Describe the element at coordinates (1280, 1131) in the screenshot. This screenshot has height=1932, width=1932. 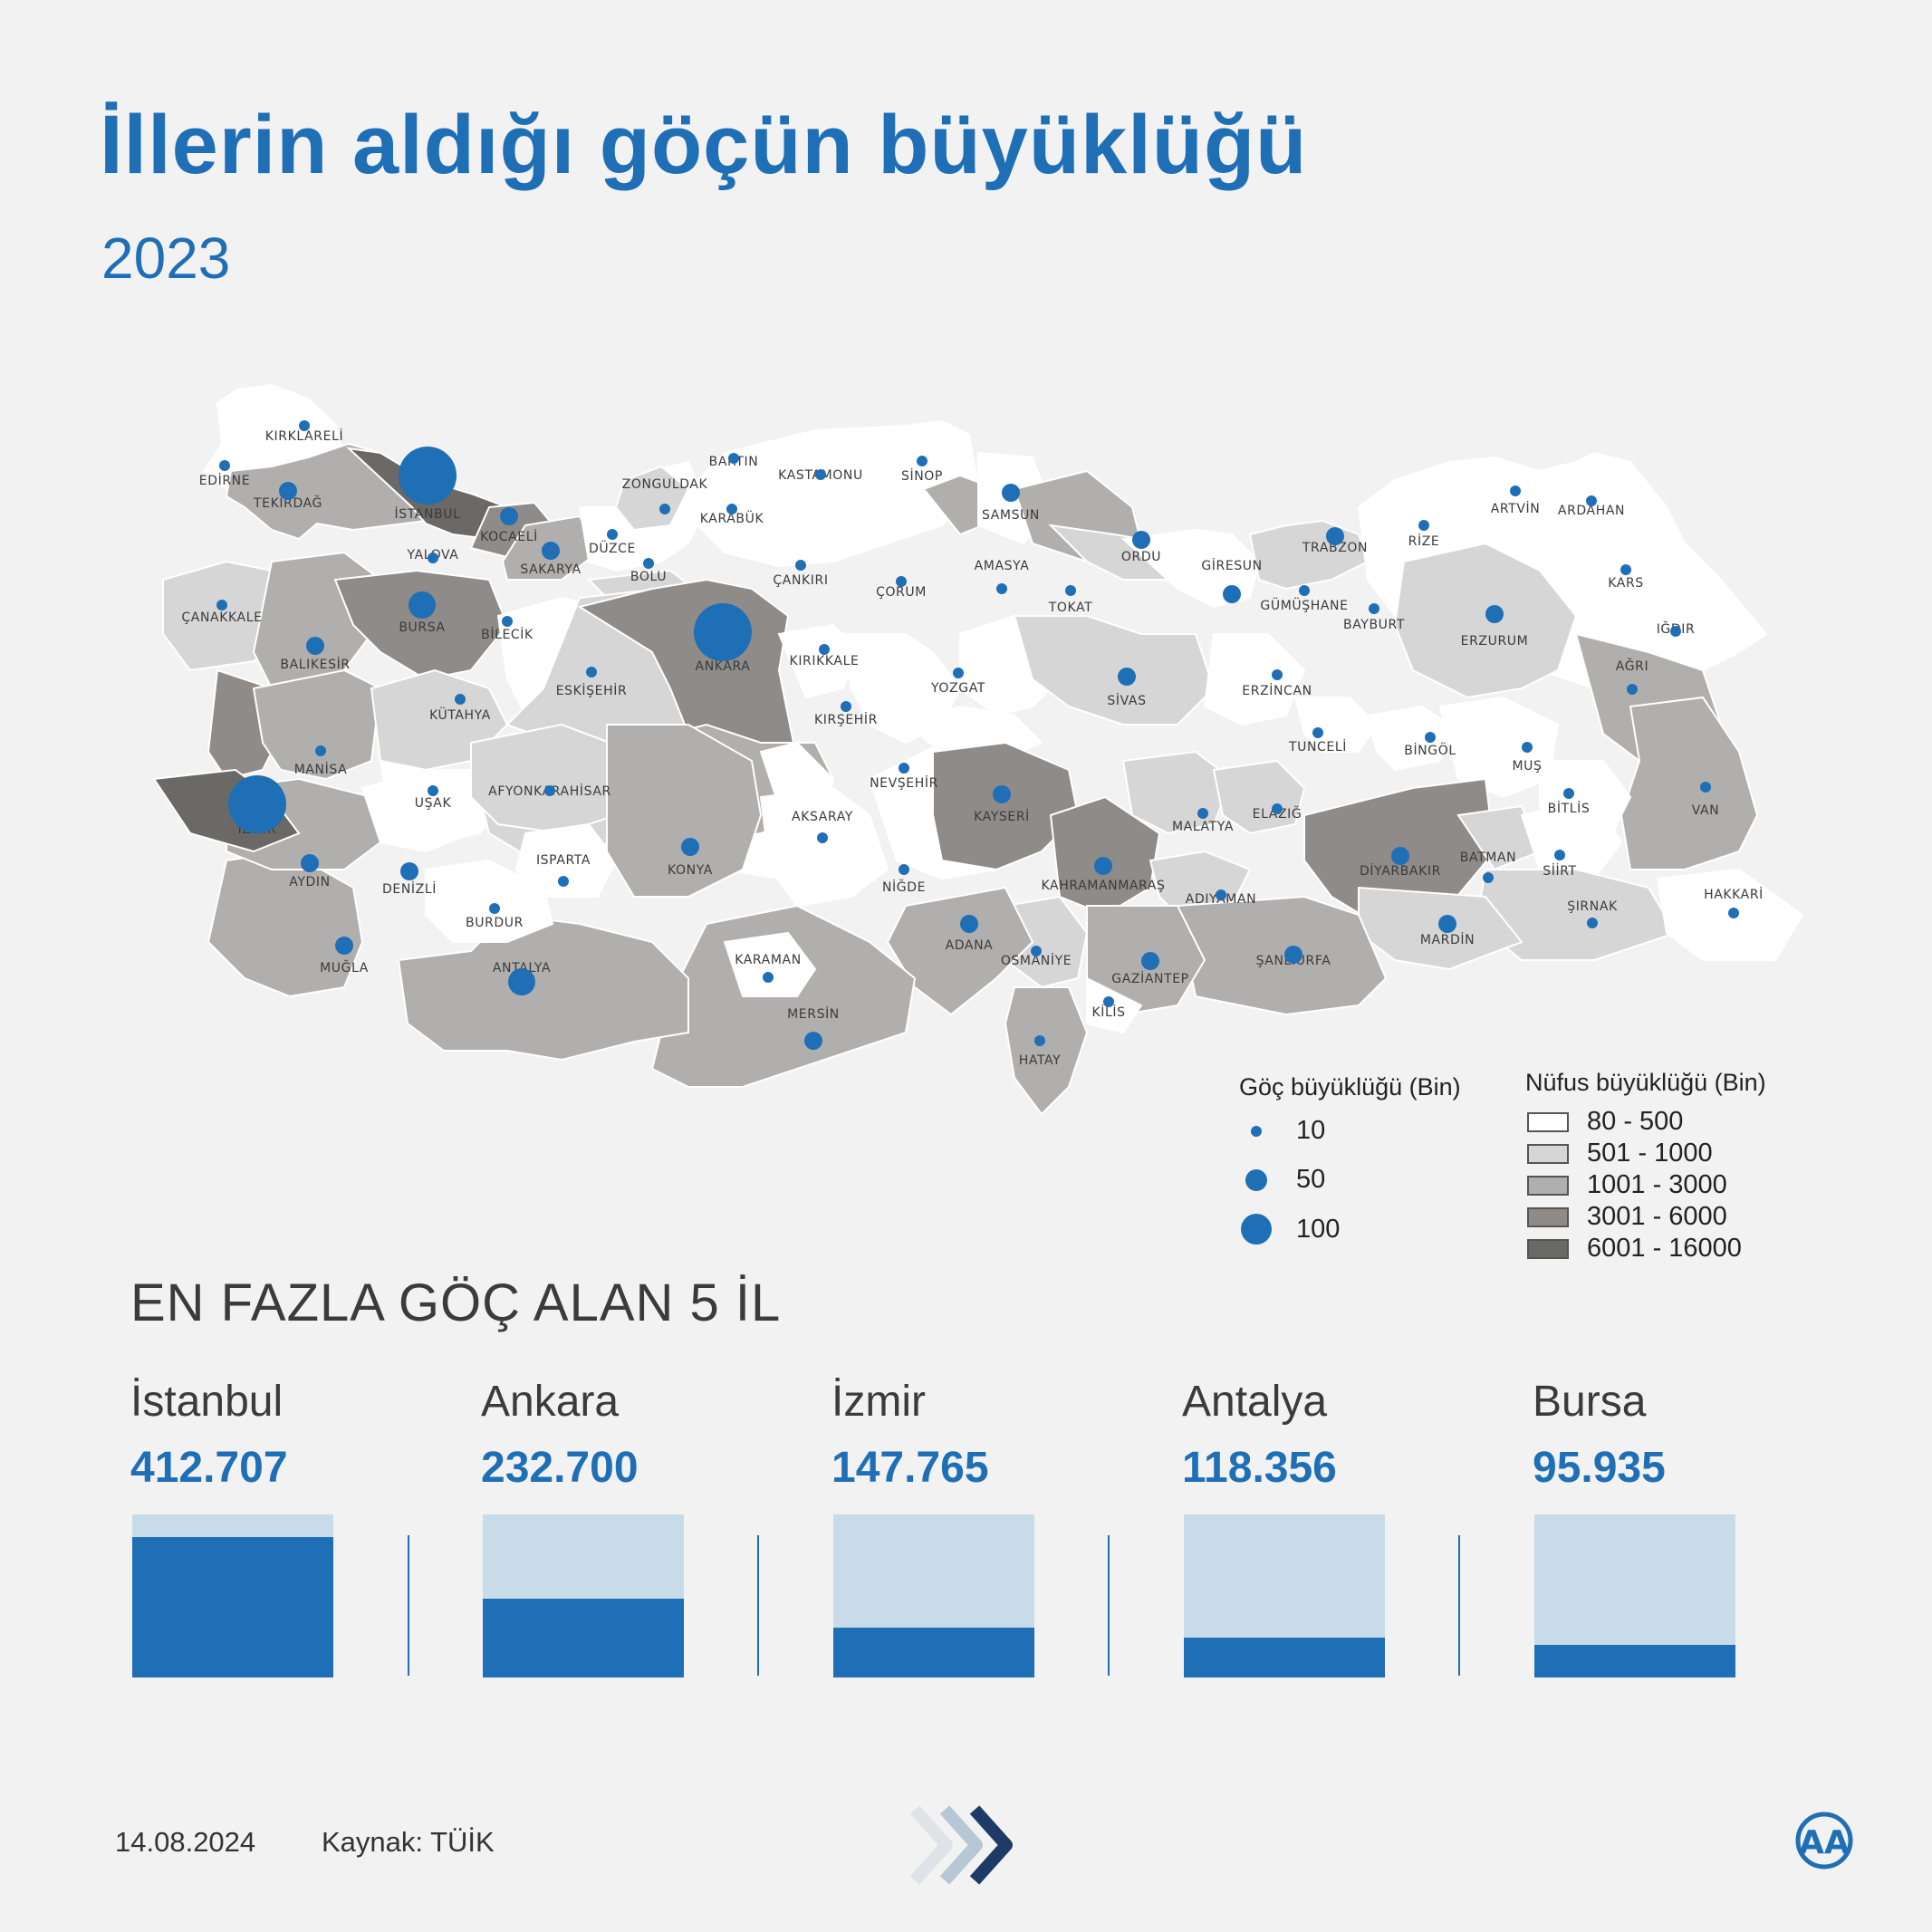
I see `migration-legend-item-small: 10` at that location.